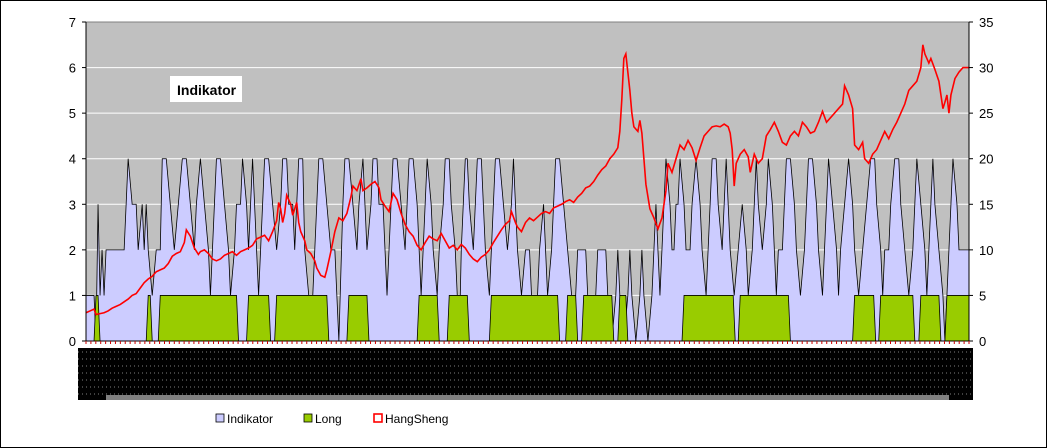 The width and height of the screenshot is (1047, 448). I want to click on legend: Indikator Long HangSheng, so click(331, 419).